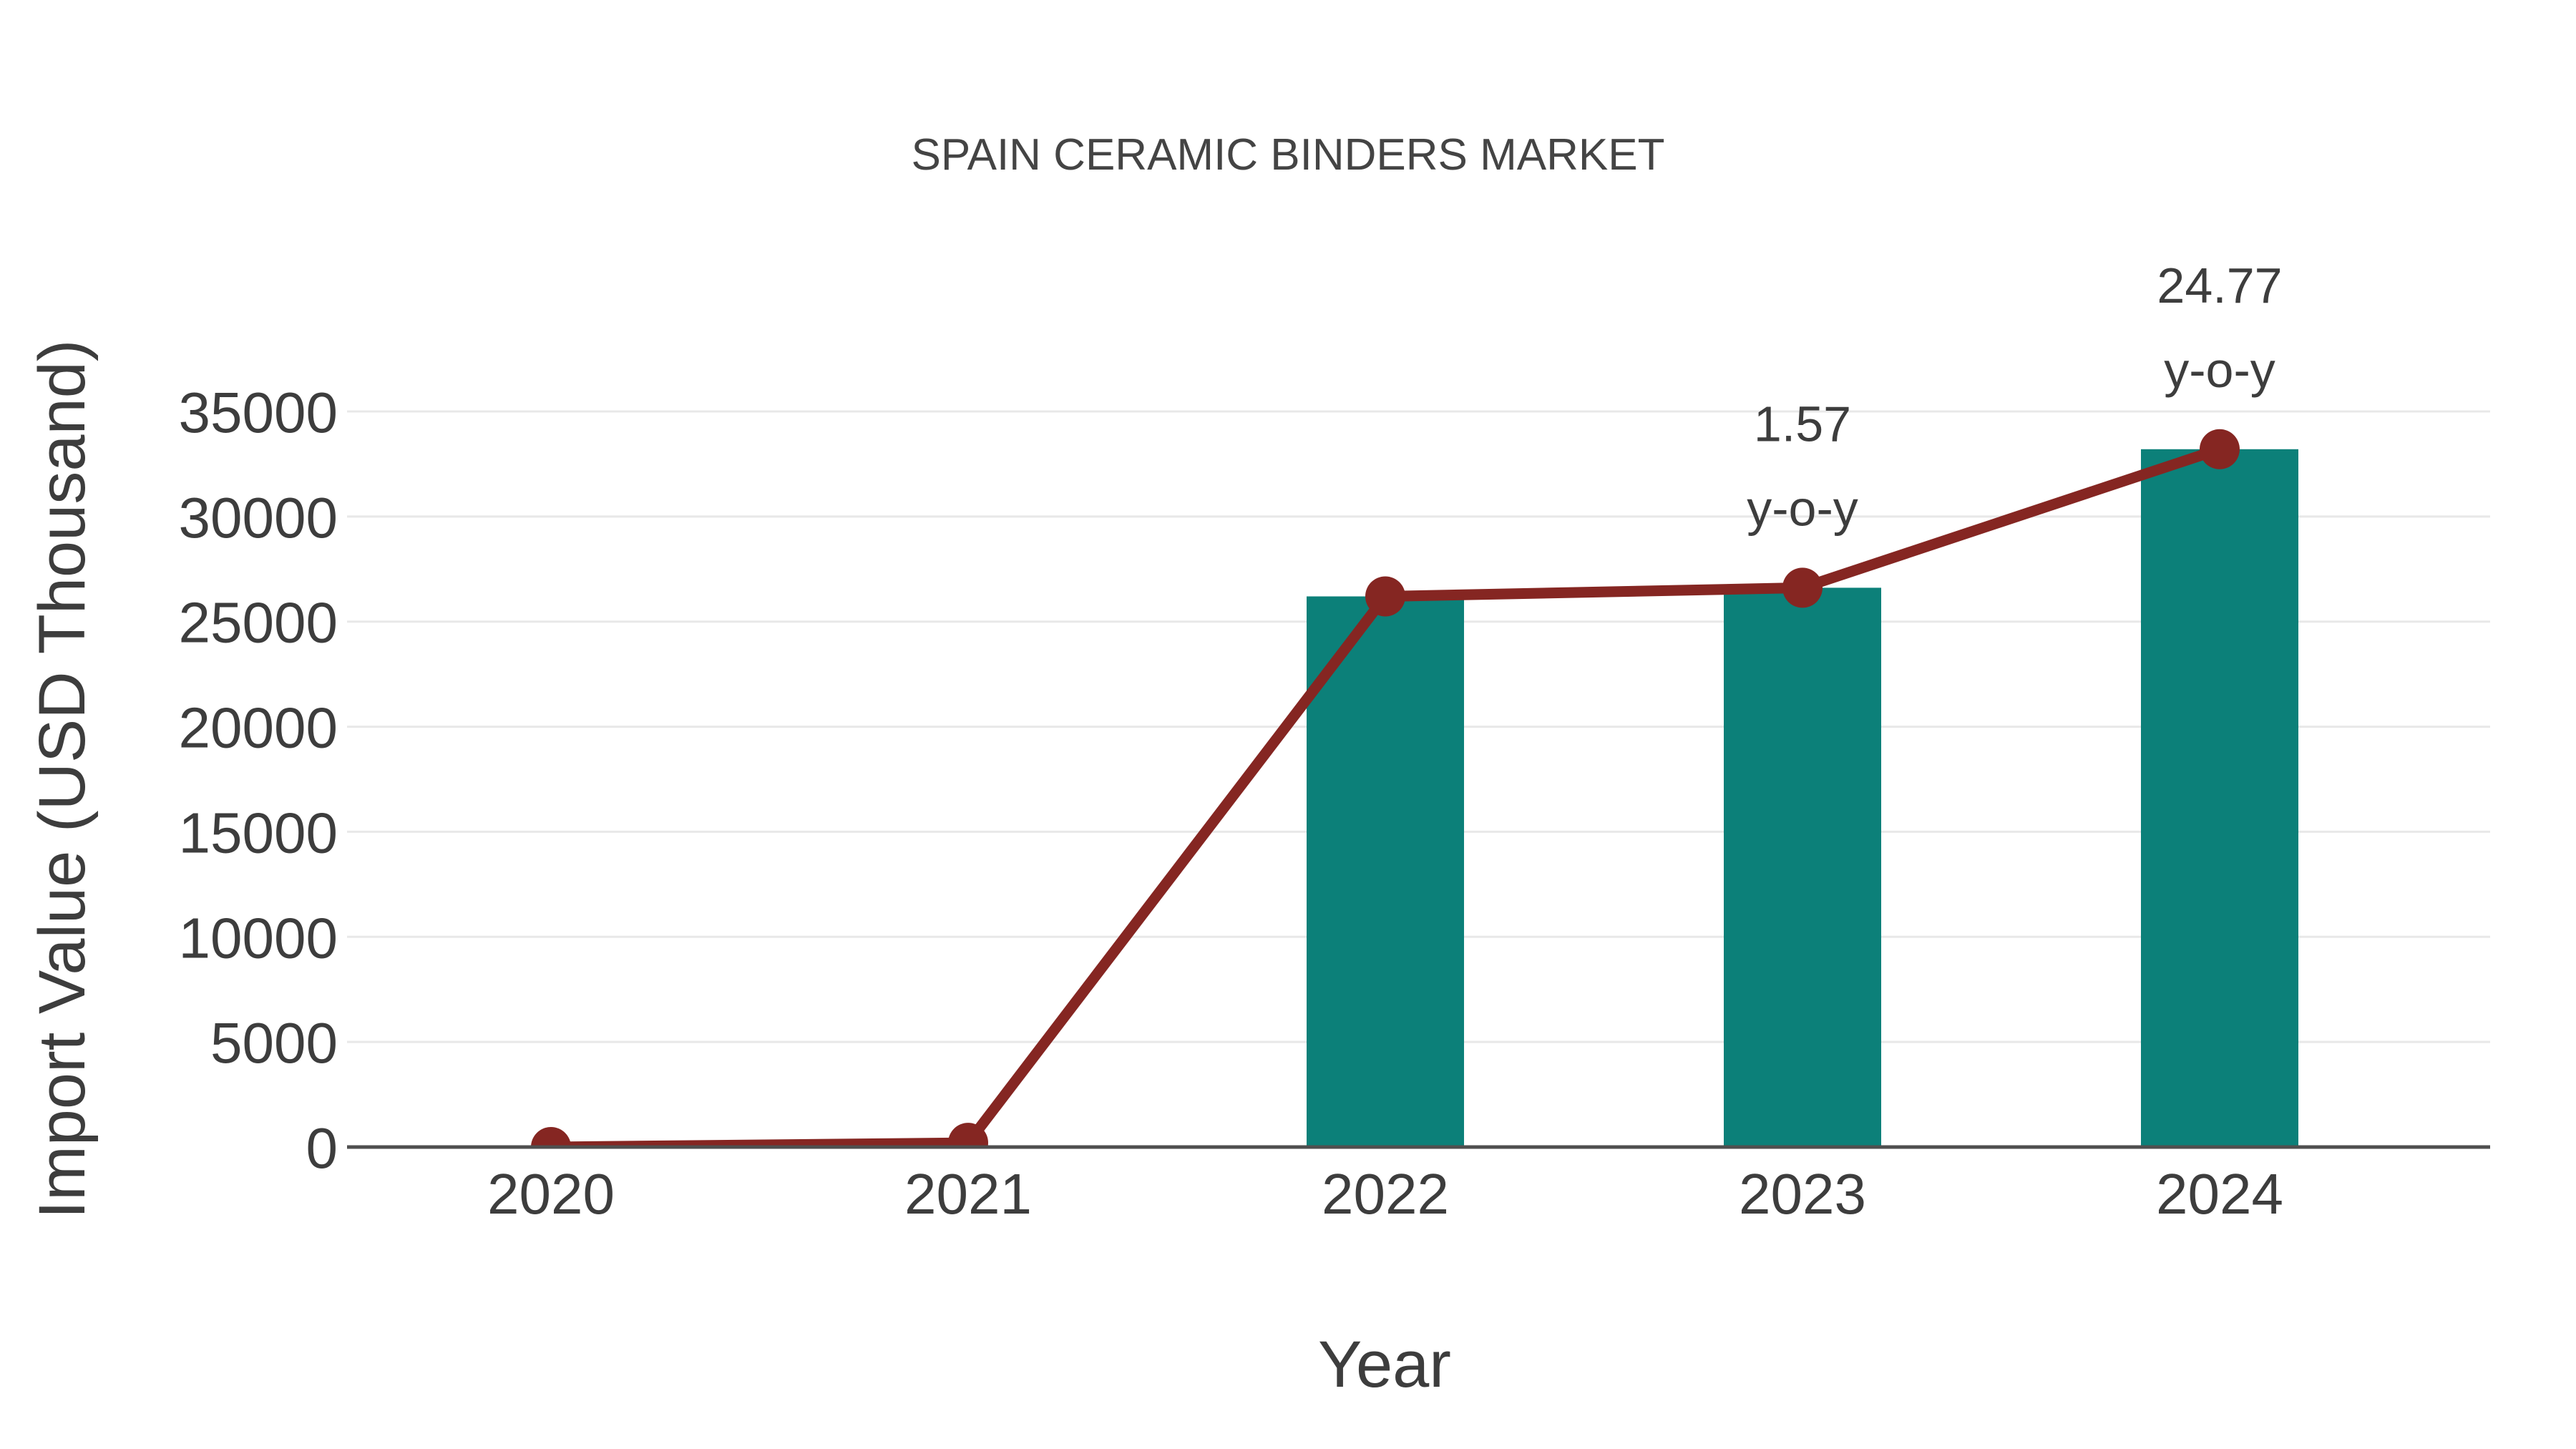 The width and height of the screenshot is (2576, 1449). Describe the element at coordinates (1802, 1194) in the screenshot. I see `x-tick-label-2023: 2023` at that location.